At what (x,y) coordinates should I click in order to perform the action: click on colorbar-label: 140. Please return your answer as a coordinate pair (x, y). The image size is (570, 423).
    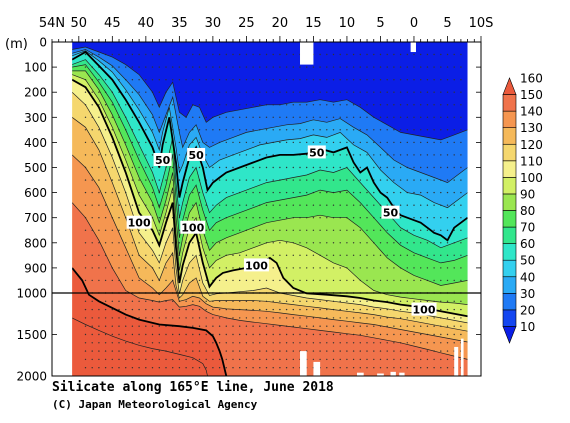
    Looking at the image, I should click on (531, 112).